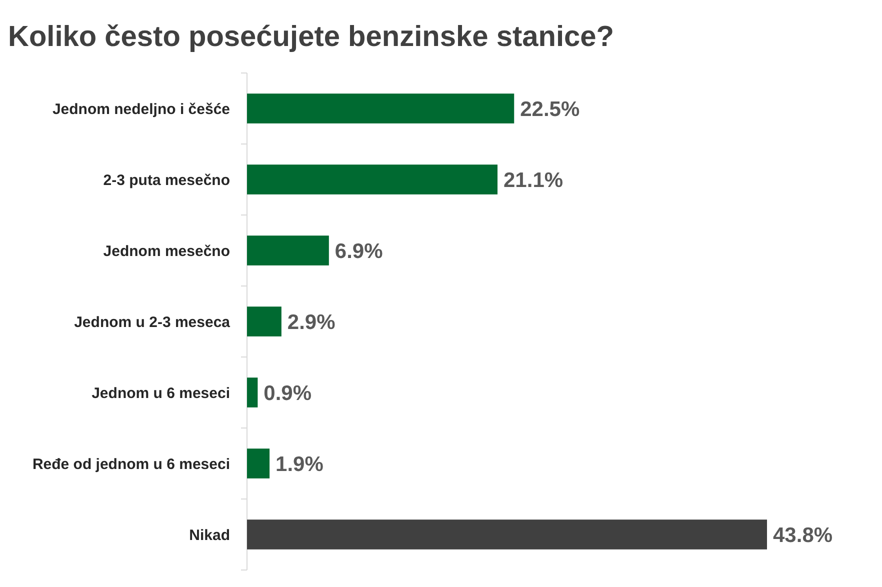  Describe the element at coordinates (803, 535) in the screenshot. I see `data-label: 43.8%` at that location.